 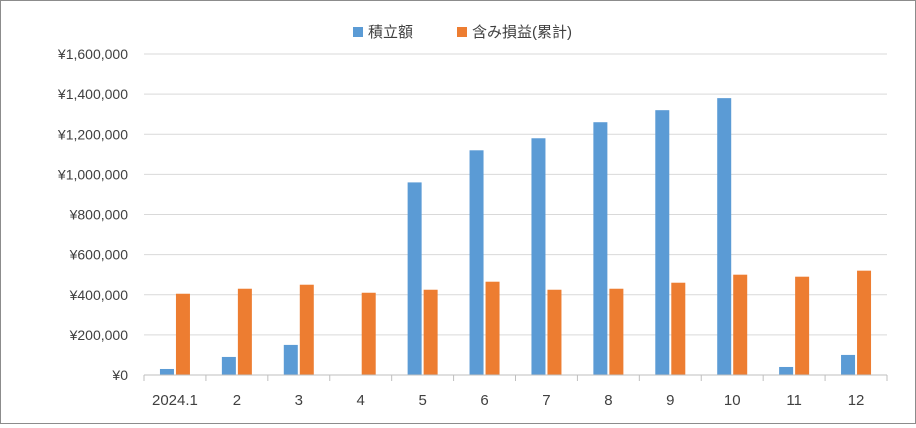 I want to click on x-tick-label: 6, so click(x=484, y=400).